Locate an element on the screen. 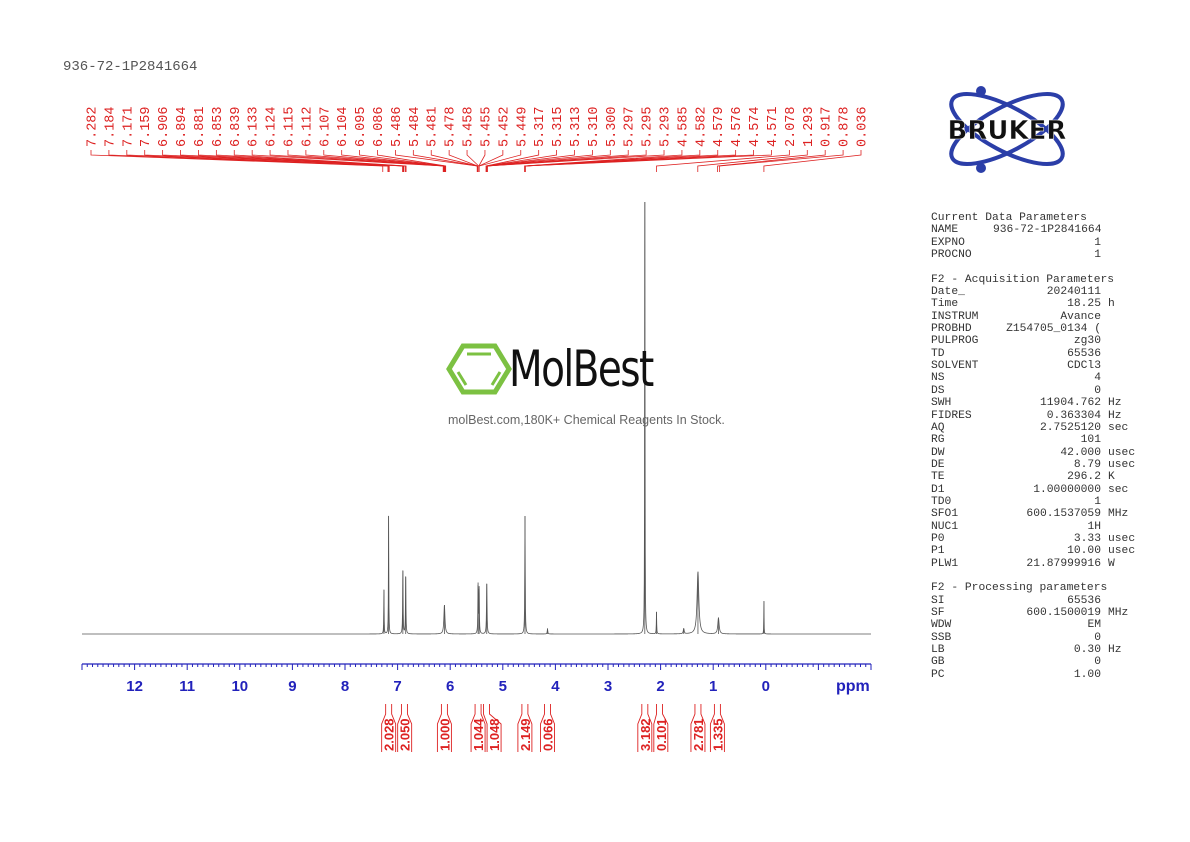 The height and width of the screenshot is (842, 1190). parameter-row: Time 18.25 h is located at coordinates (1033, 304).